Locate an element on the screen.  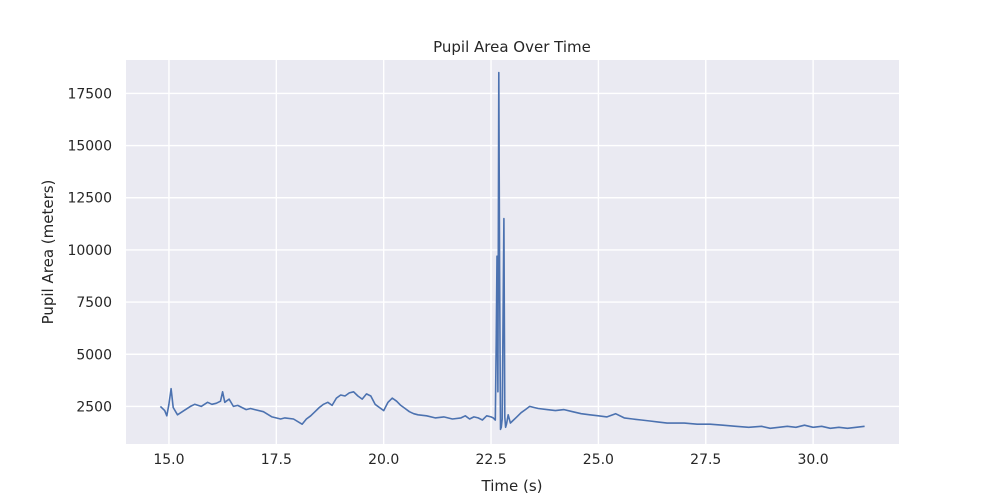
y-tick-label: 10000 is located at coordinates (89, 251).